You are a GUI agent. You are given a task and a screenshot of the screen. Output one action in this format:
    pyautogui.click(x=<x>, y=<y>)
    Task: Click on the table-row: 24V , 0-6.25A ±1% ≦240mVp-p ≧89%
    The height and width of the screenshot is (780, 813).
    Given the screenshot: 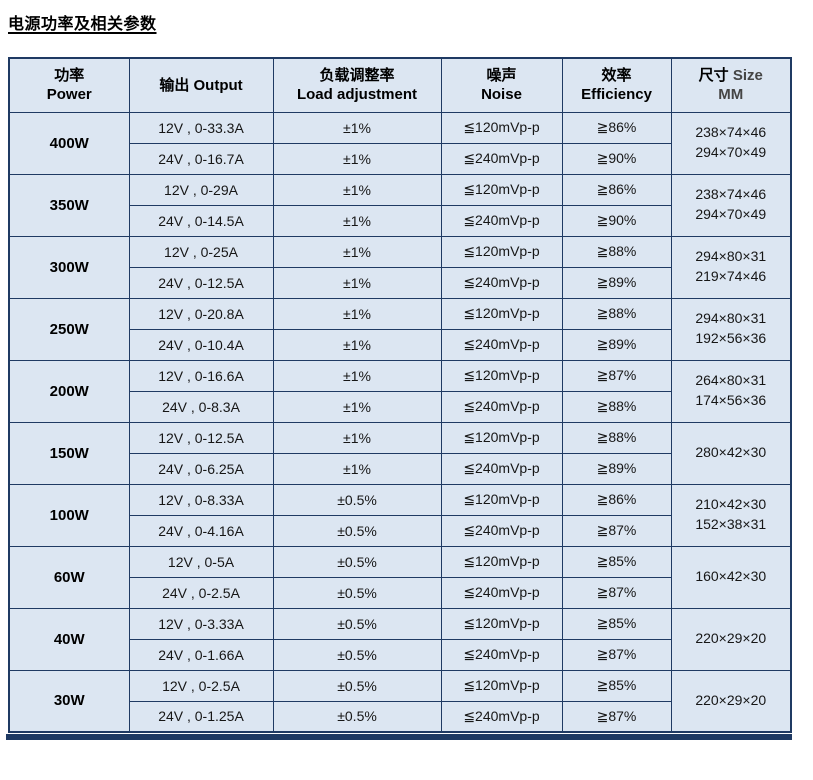 What is the action you would take?
    pyautogui.click(x=400, y=468)
    